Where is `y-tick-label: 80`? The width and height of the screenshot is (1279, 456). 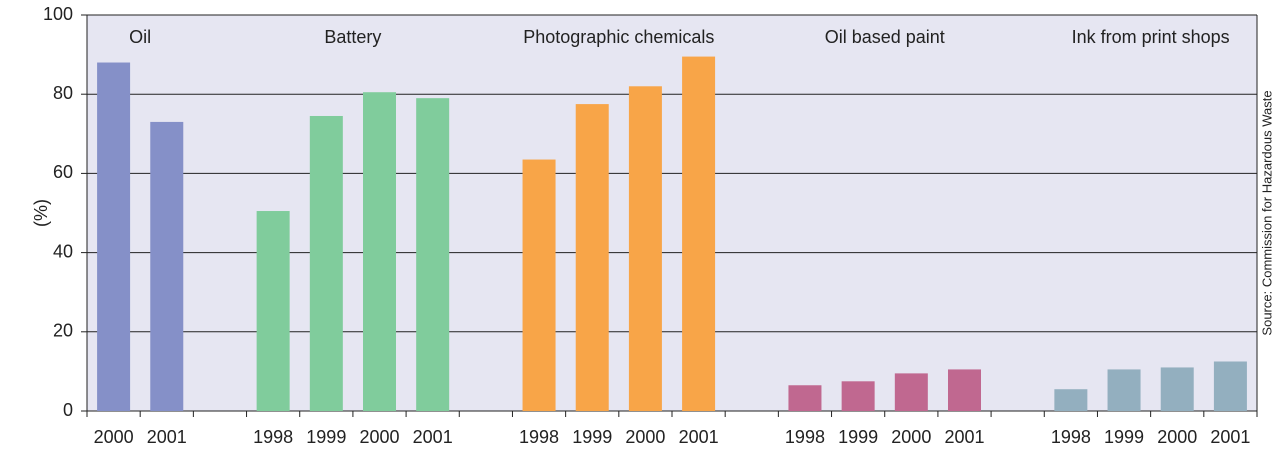
y-tick-label: 80 is located at coordinates (63, 93).